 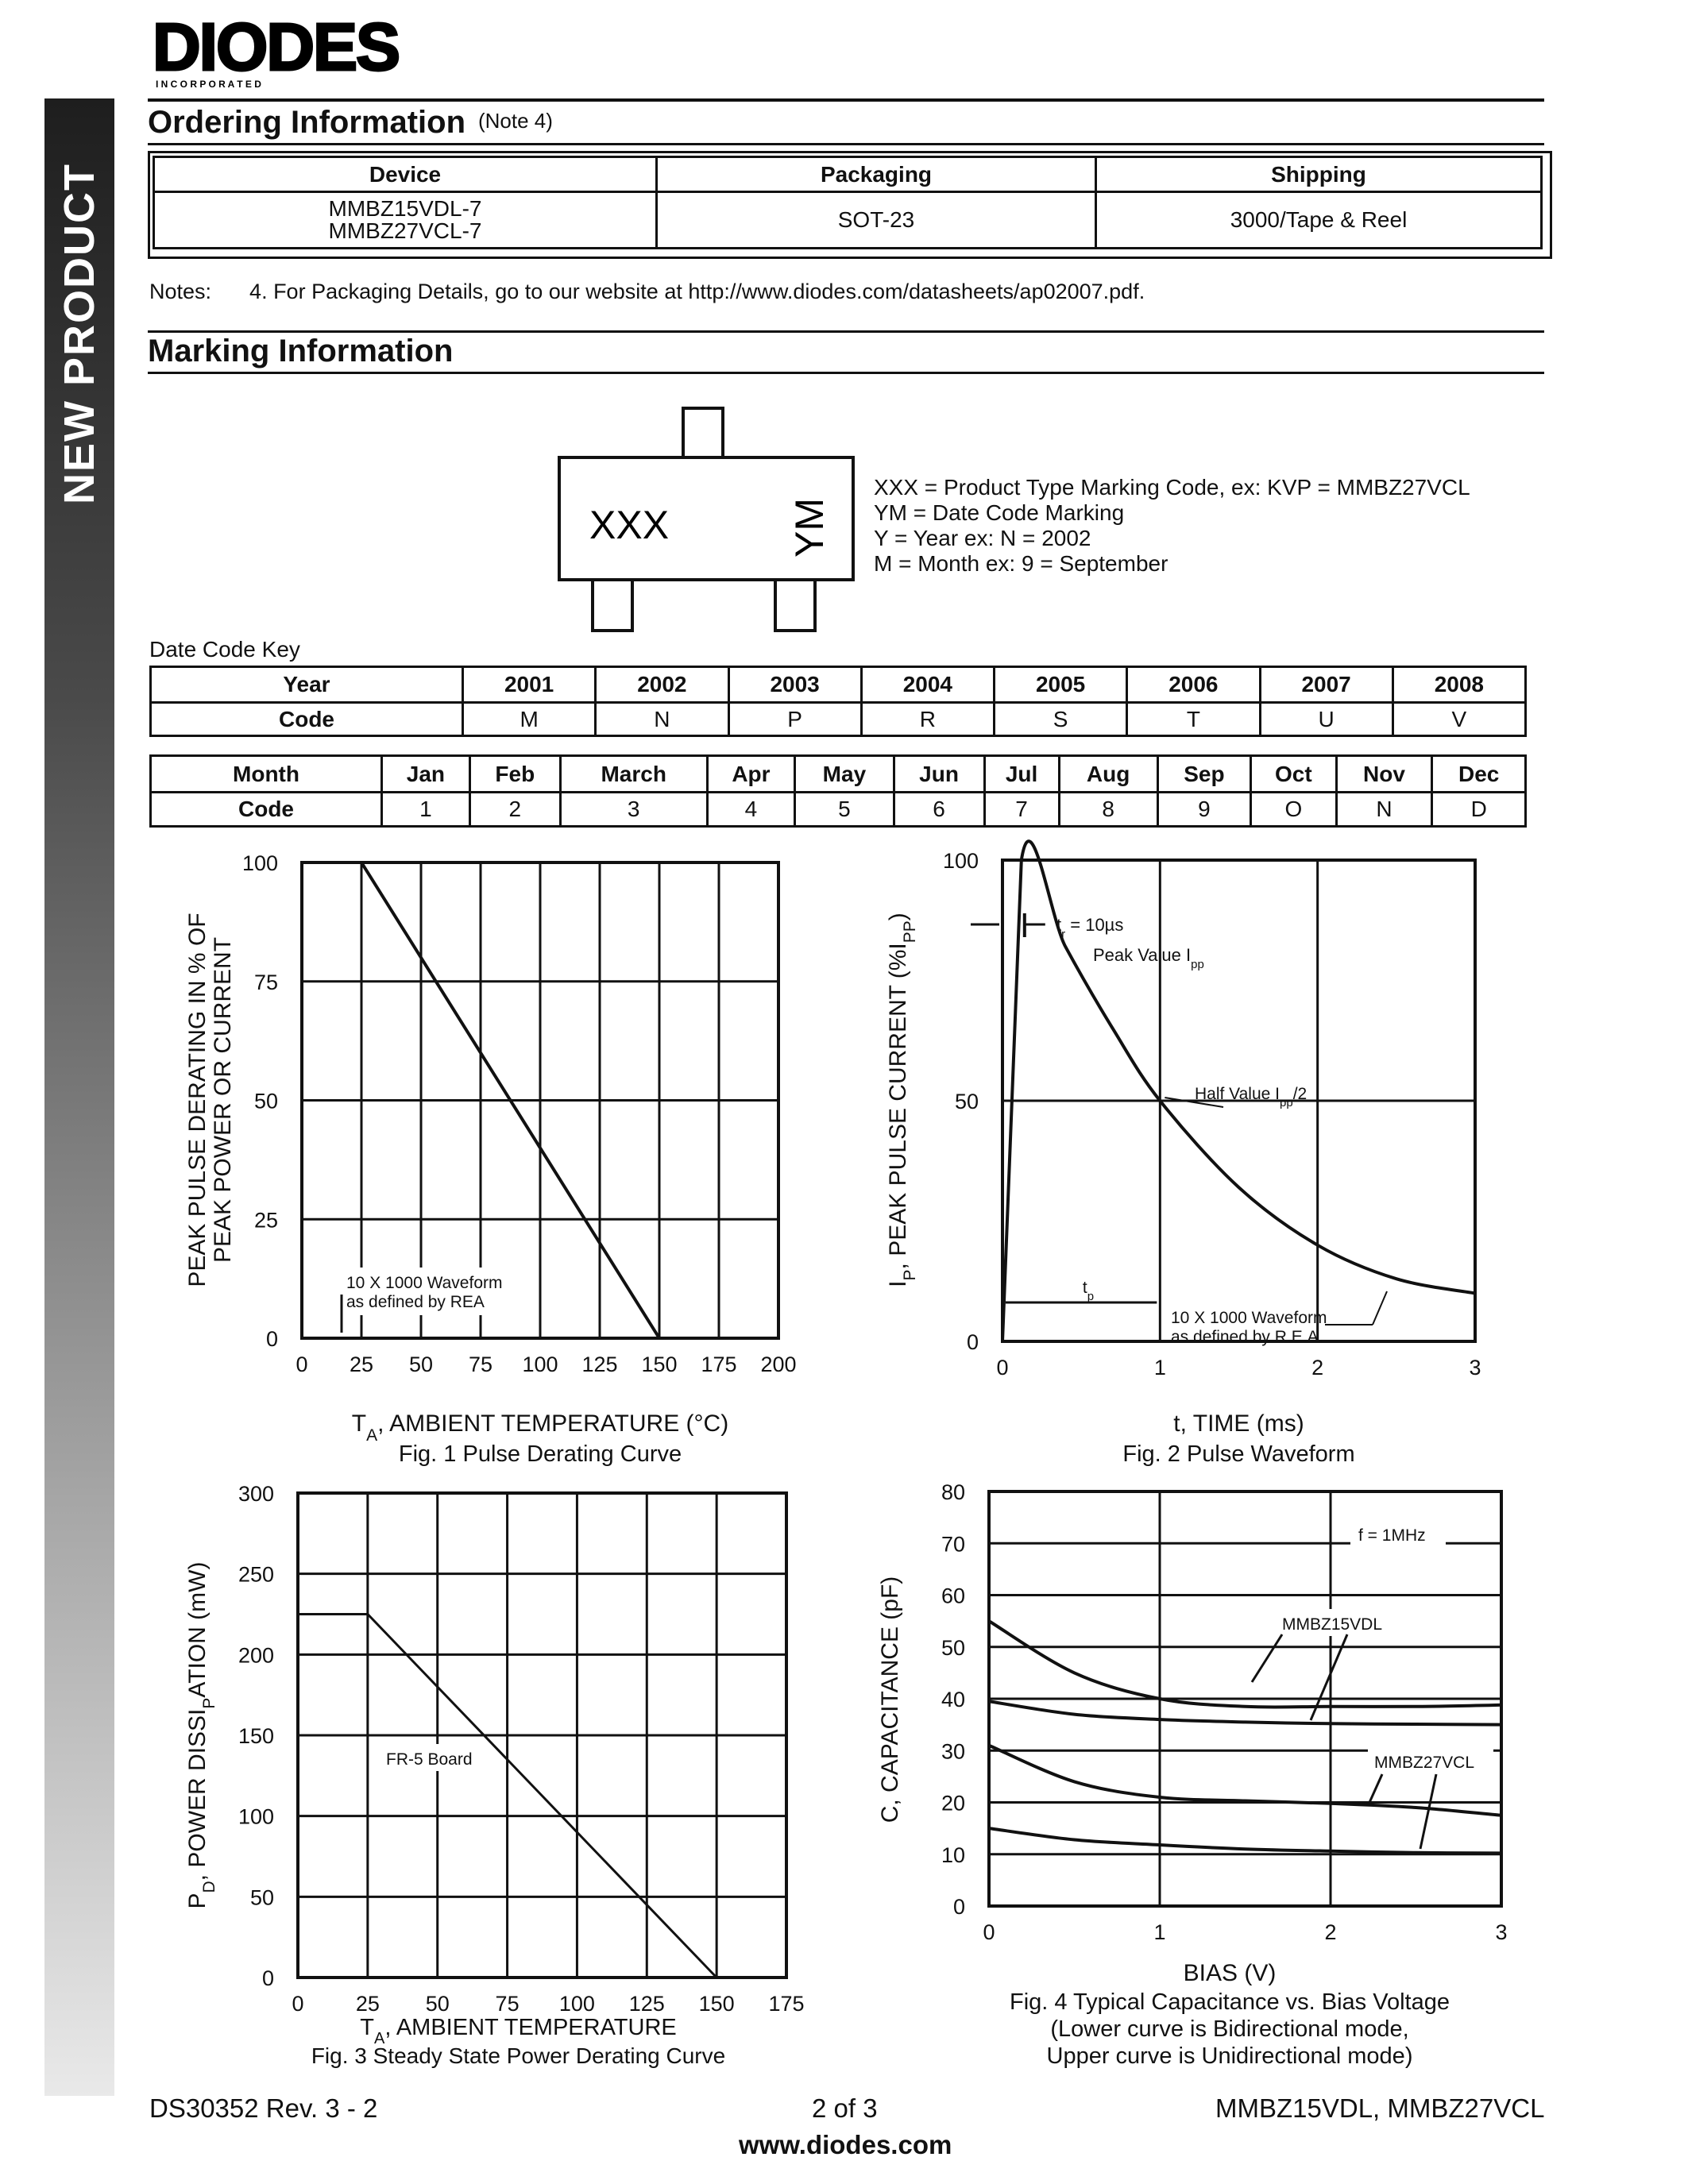 What do you see at coordinates (266, 809) in the screenshot?
I see `month-code-row-label: Code` at bounding box center [266, 809].